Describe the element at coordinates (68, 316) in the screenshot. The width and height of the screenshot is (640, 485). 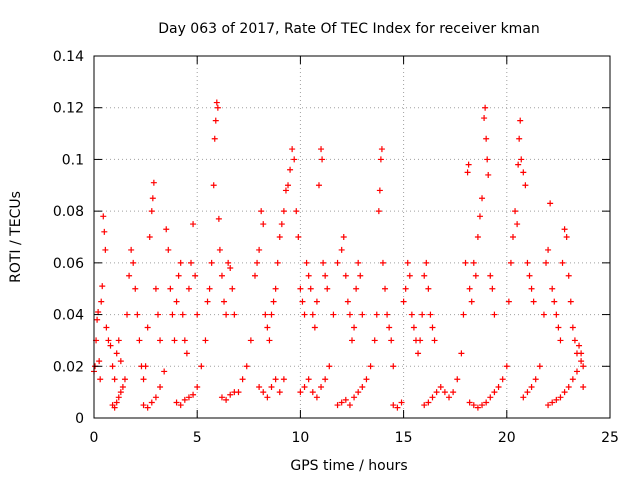
I see `y-tick-label: 0.04` at that location.